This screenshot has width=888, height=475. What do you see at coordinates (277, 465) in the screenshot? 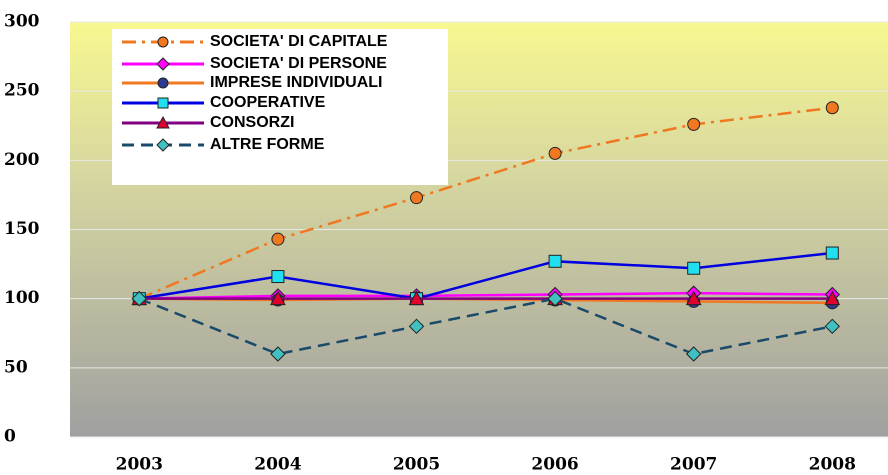
I see `x-tick-label: 2004` at bounding box center [277, 465].